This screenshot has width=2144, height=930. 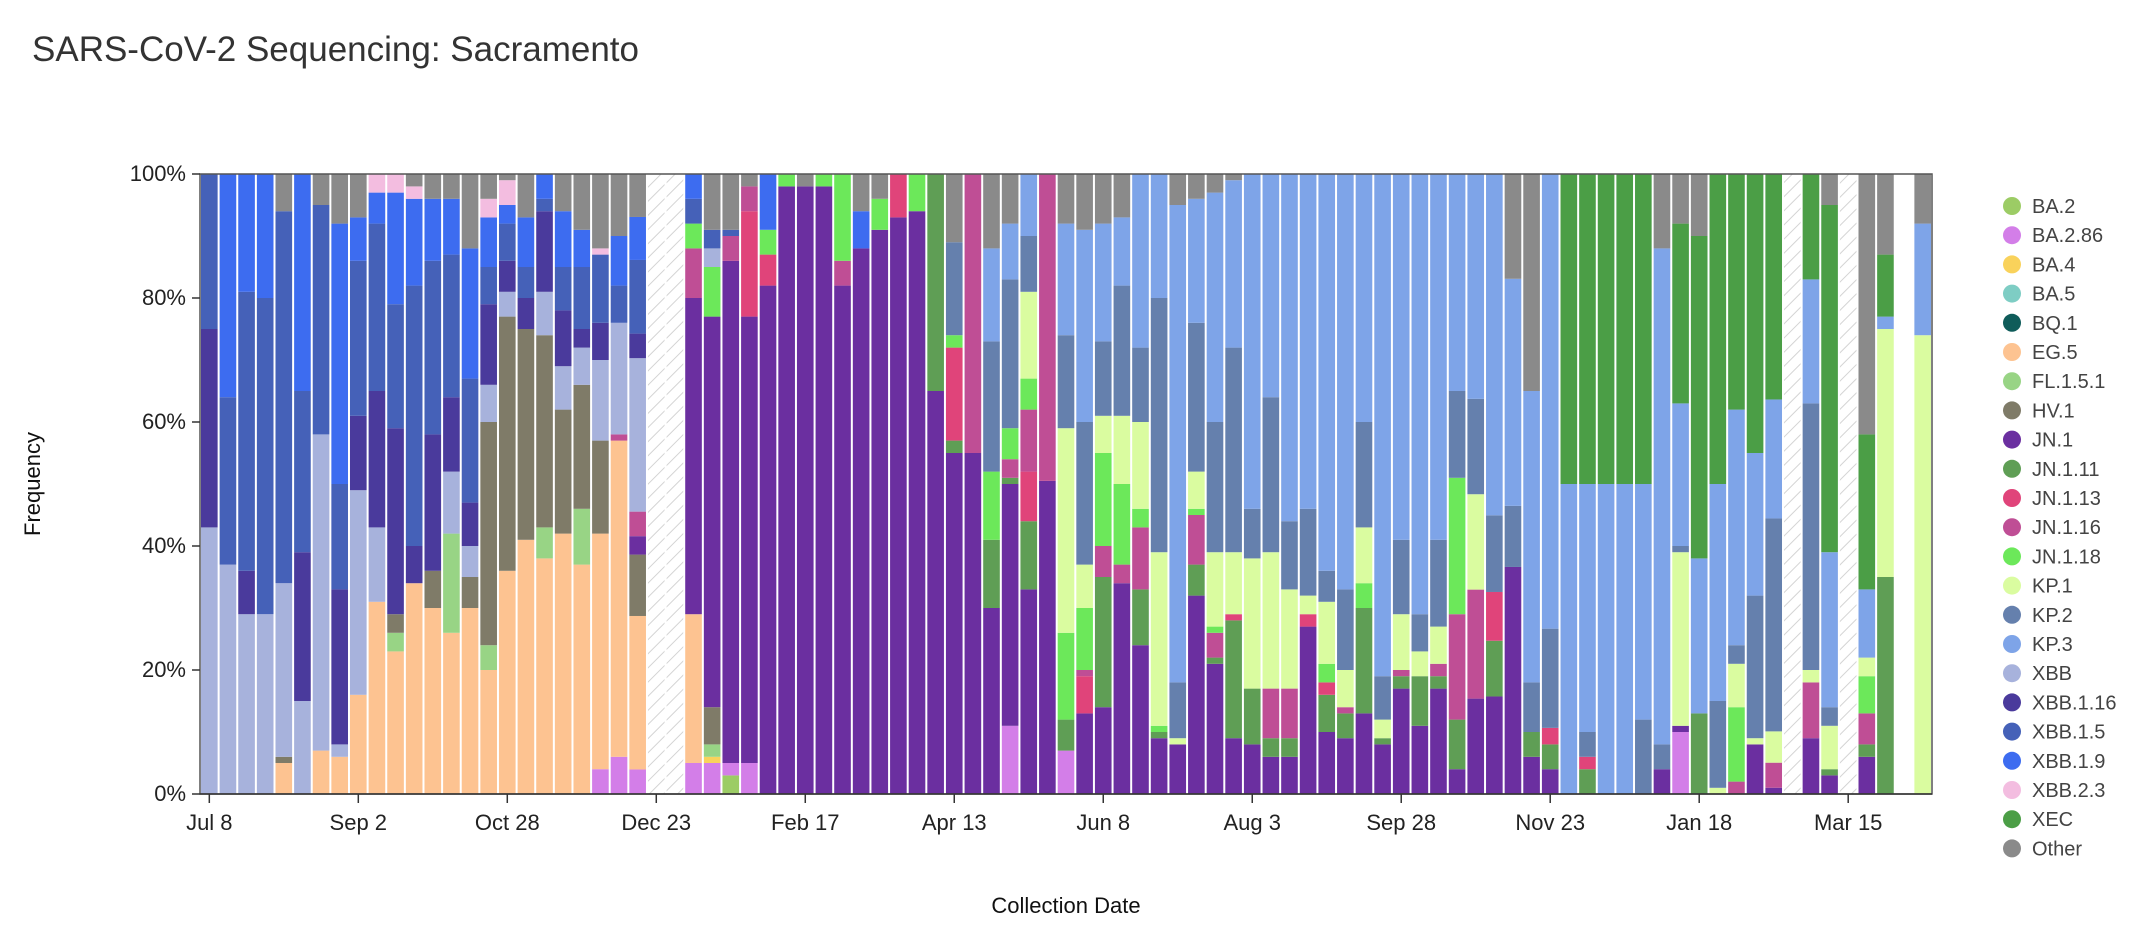 What do you see at coordinates (2039, 411) in the screenshot?
I see `legend-item-hv-1: HV.1` at bounding box center [2039, 411].